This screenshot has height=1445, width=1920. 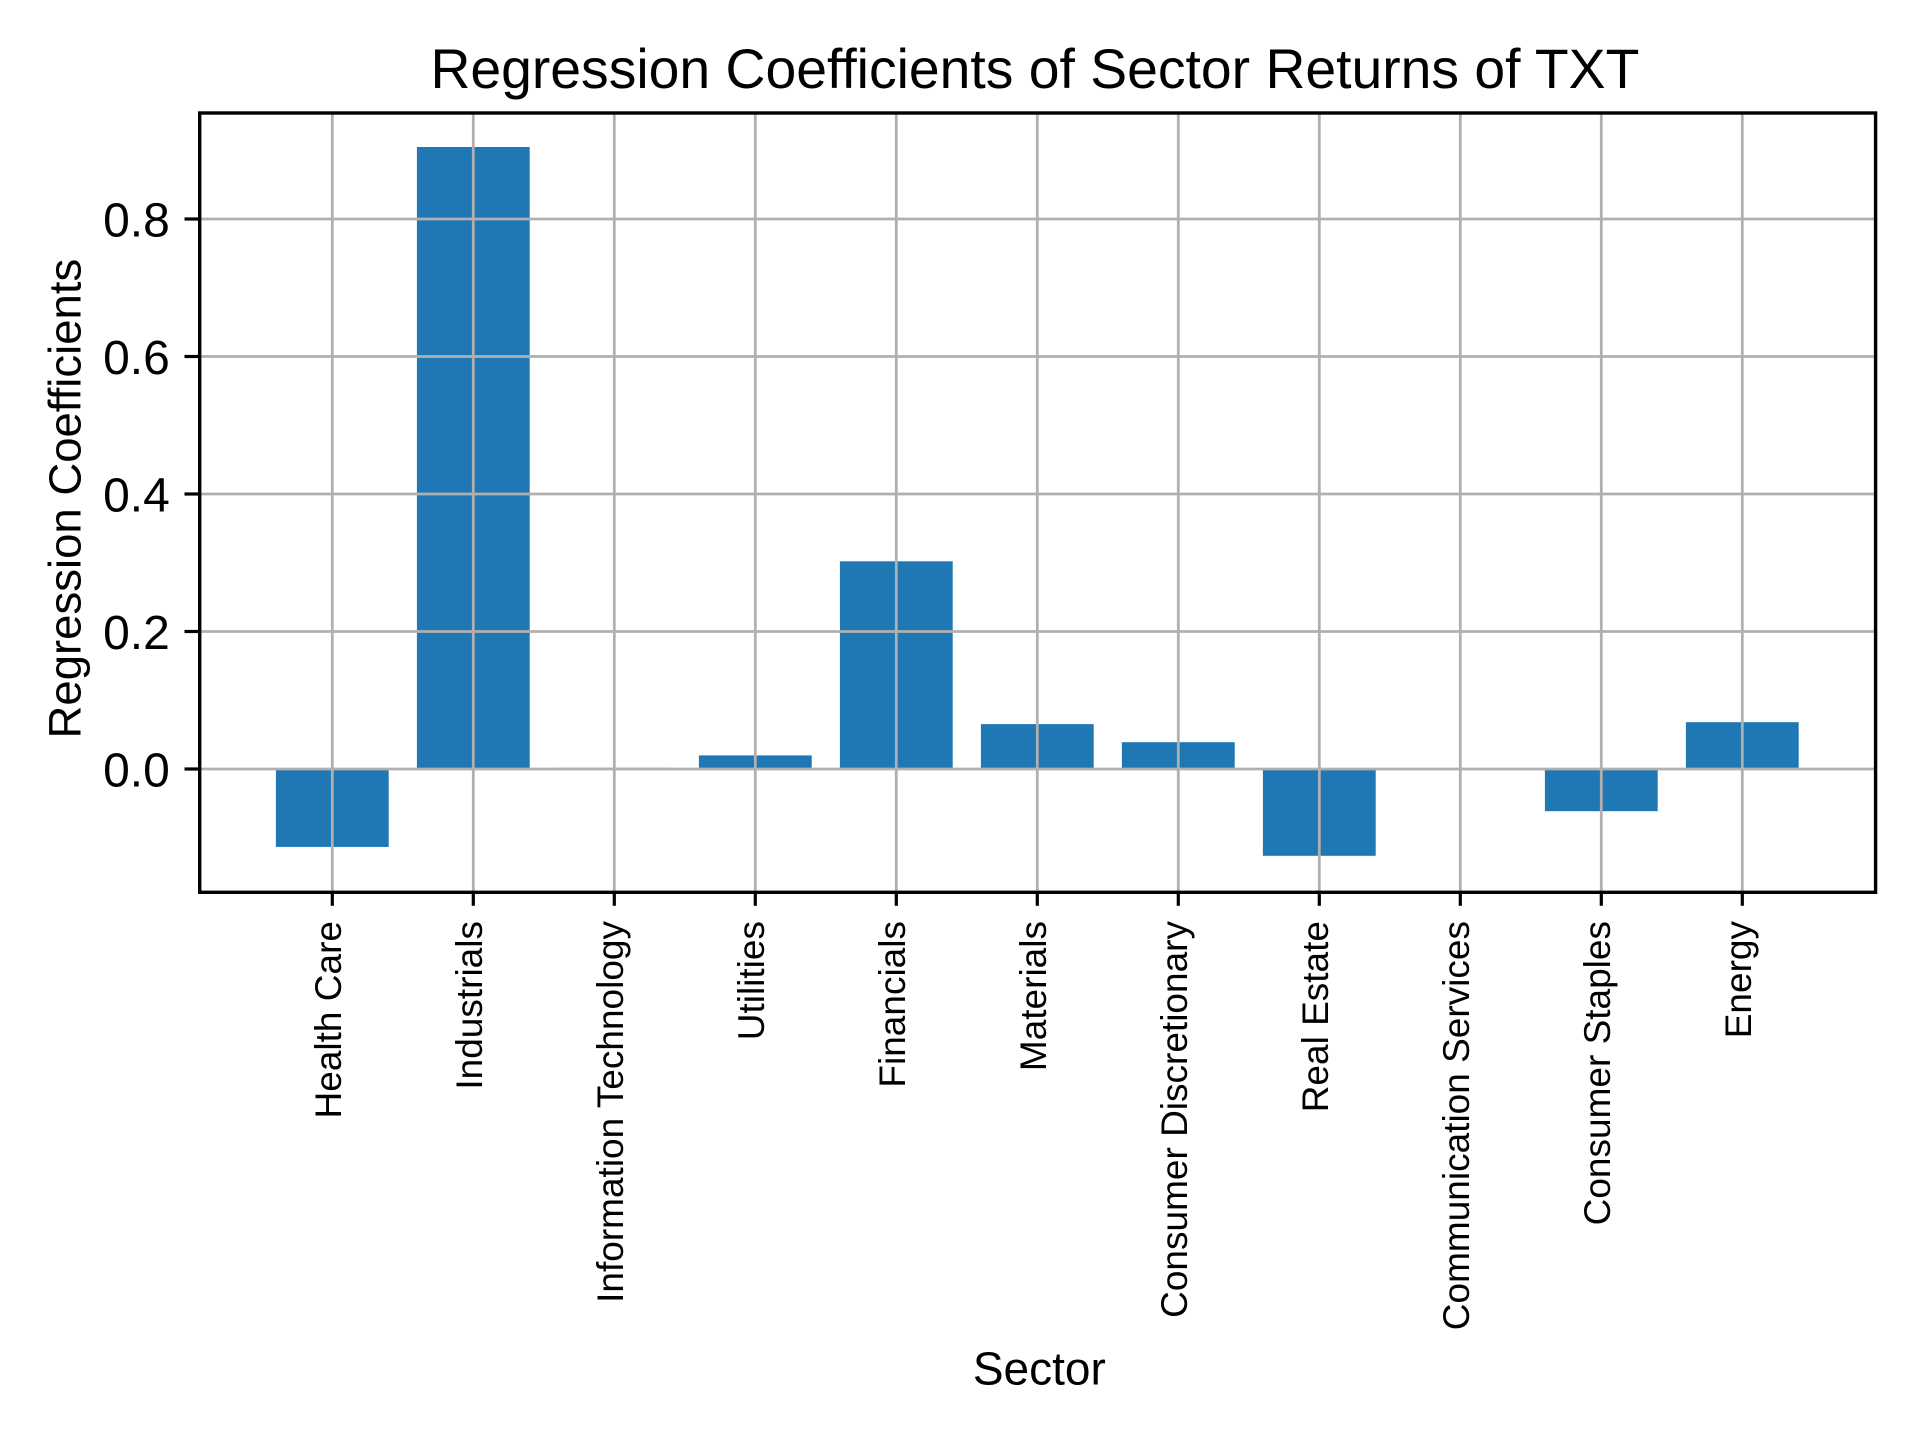 I want to click on svg-text: Energy, so click(x=1738, y=980).